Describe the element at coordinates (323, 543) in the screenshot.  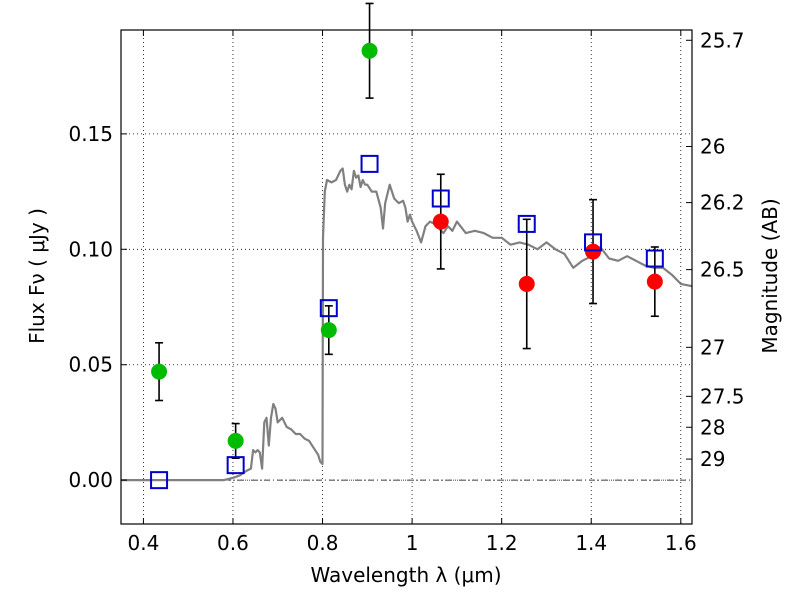
I see `x-tick-label: 0.8` at that location.